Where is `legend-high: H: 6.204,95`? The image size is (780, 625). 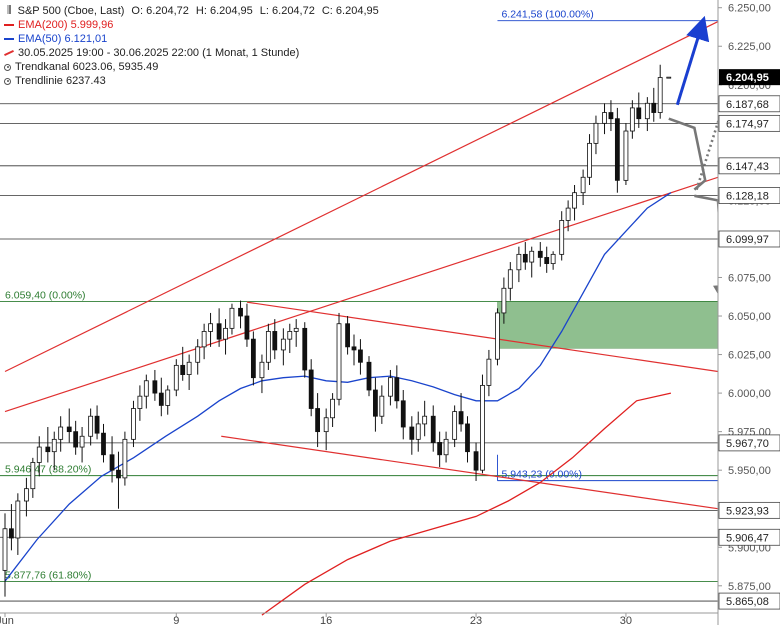
legend-high: H: 6.204,95 is located at coordinates (224, 11).